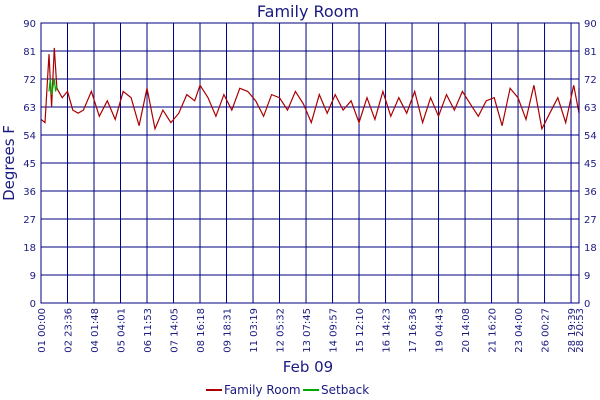  I want to click on y-tick-label-right: 45, so click(590, 164).